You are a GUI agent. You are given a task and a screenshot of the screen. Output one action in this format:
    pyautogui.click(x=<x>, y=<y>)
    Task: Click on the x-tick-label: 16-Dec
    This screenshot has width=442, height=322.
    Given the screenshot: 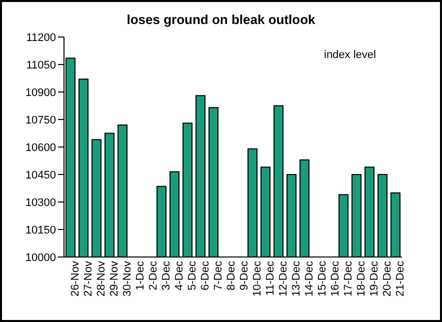 What is the action you would take?
    pyautogui.click(x=335, y=278)
    